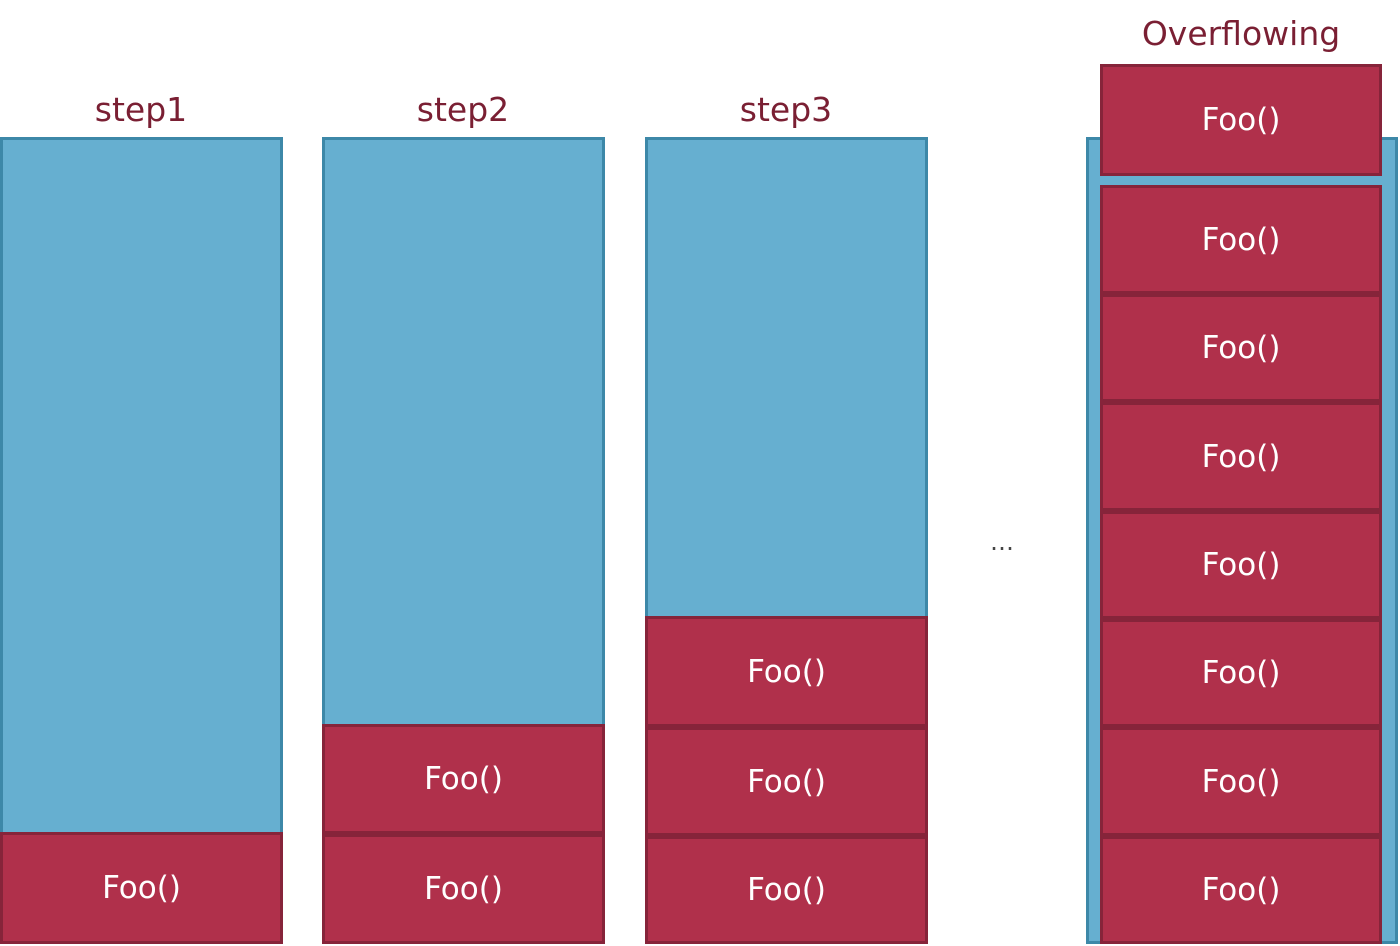 This screenshot has width=1400, height=946. Describe the element at coordinates (1241, 890) in the screenshot. I see `overflow-frame-1: Foo()` at that location.